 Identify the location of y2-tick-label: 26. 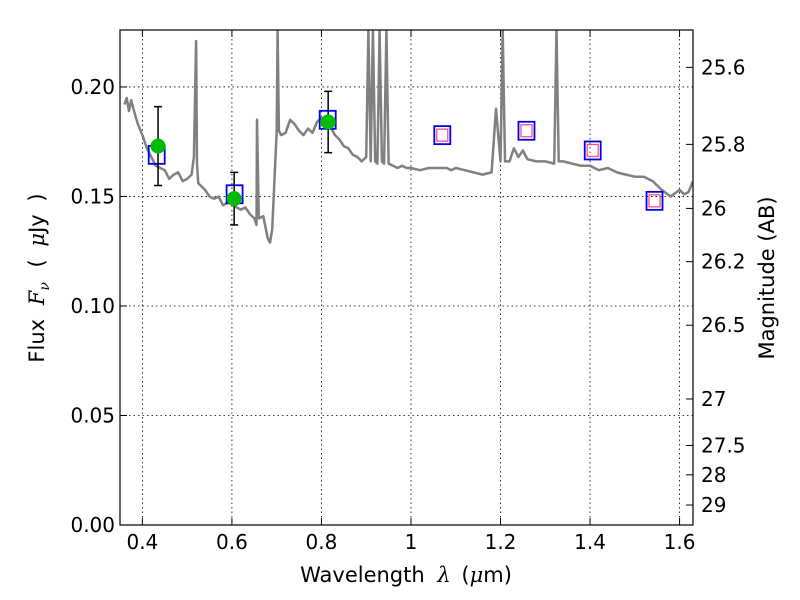
(713, 208).